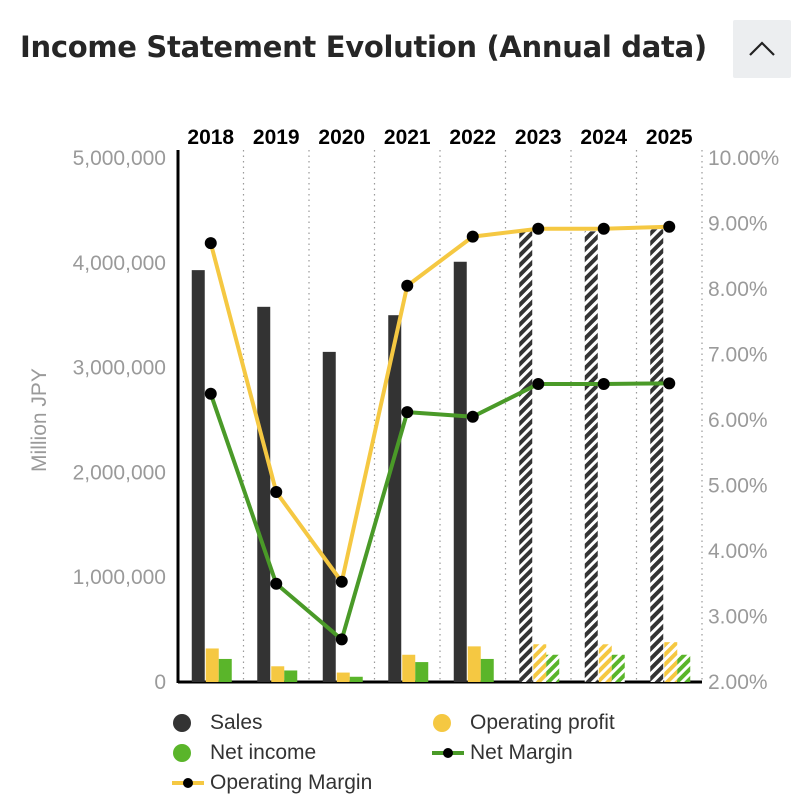 The image size is (810, 807). Describe the element at coordinates (291, 782) in the screenshot. I see `legend-label-operating-margin: Operating Margin` at that location.